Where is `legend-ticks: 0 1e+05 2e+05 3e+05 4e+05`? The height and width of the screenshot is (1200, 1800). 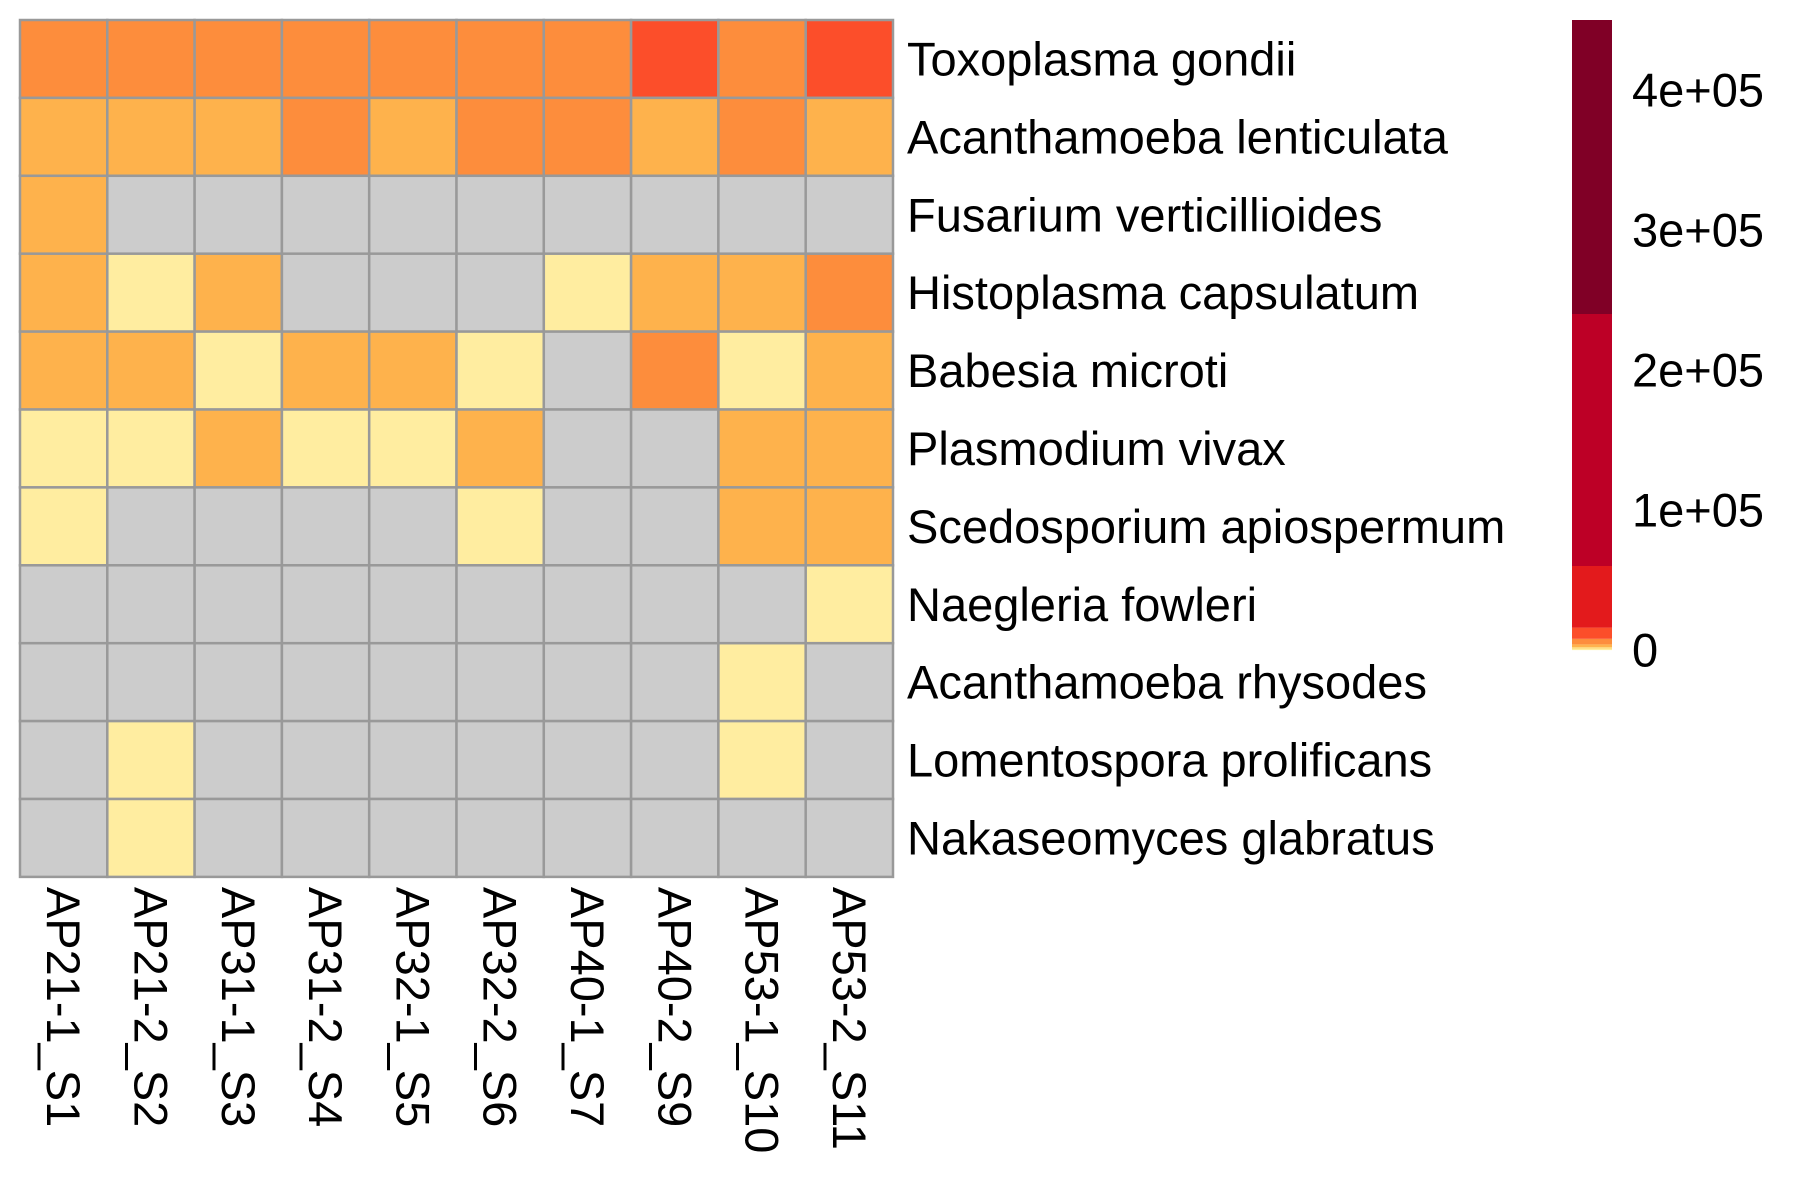 legend-ticks: 0 1e+05 2e+05 3e+05 4e+05 is located at coordinates (1698, 370).